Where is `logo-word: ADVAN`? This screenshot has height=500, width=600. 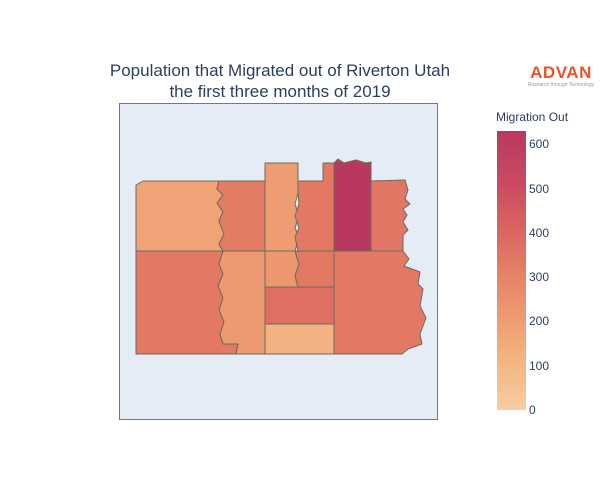 logo-word: ADVAN is located at coordinates (561, 72).